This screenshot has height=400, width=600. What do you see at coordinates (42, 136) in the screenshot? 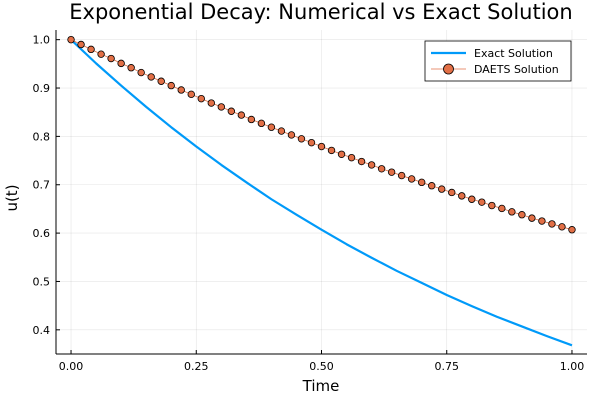
I see `y-tick-label: 0.8` at bounding box center [42, 136].